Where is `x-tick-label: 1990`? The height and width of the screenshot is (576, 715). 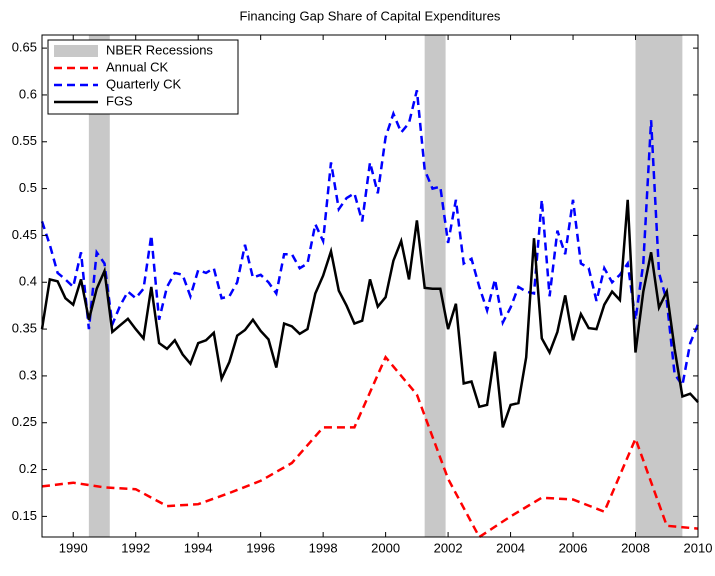 x-tick-label: 1990 is located at coordinates (73, 547).